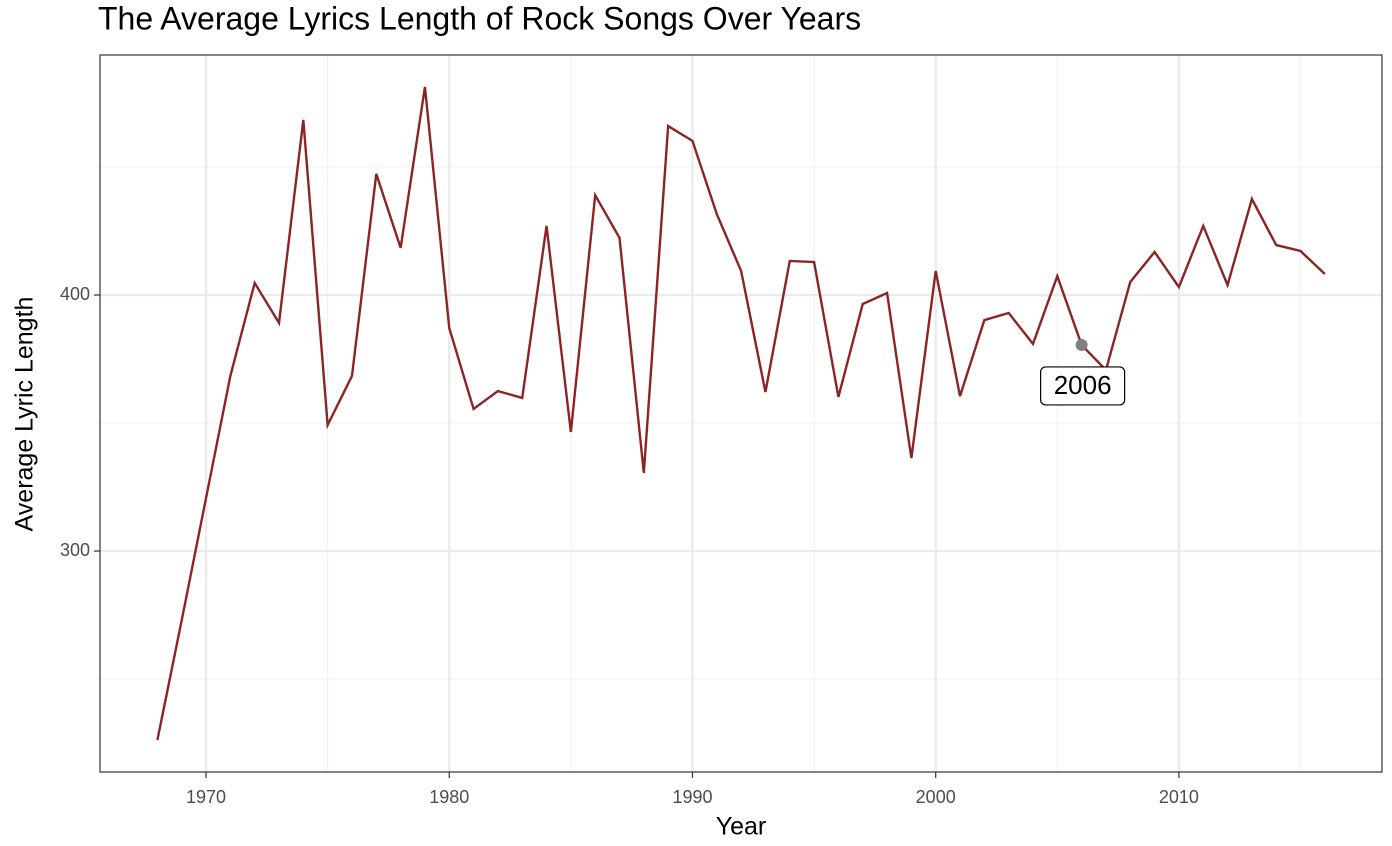  What do you see at coordinates (936, 797) in the screenshot?
I see `x-tick-label: 2000` at bounding box center [936, 797].